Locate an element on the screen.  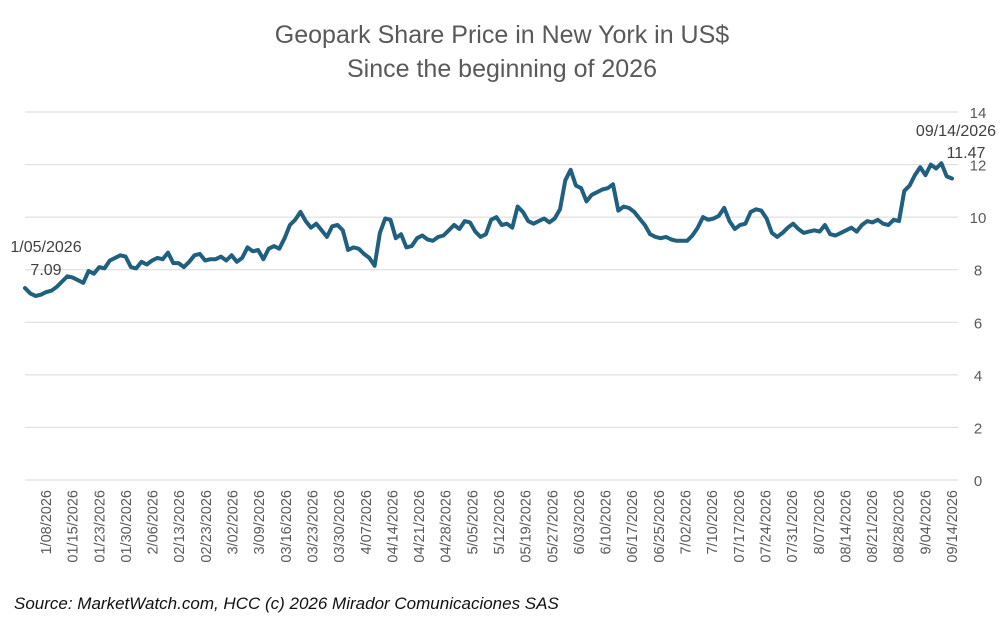
x-tick-label: 03/23/2026 is located at coordinates (314, 526).